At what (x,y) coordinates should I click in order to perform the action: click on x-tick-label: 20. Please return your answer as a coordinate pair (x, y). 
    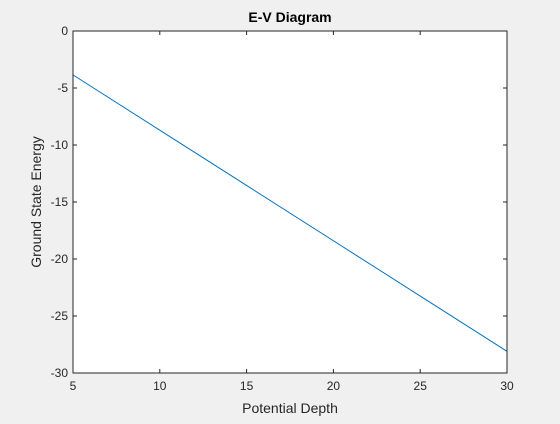
    Looking at the image, I should click on (334, 386).